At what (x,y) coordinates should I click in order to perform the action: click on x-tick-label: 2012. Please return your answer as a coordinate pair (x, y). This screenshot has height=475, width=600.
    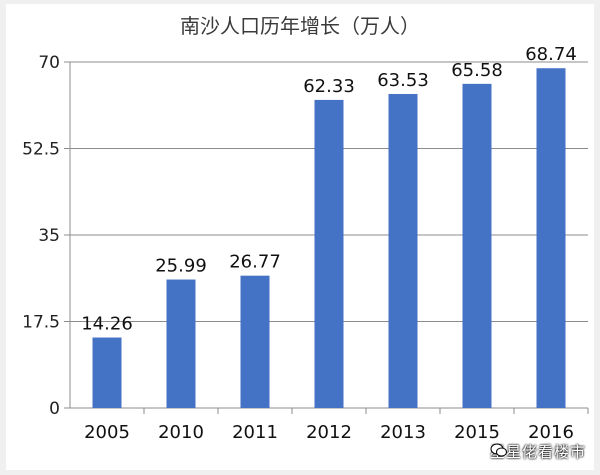
    Looking at the image, I should click on (329, 432).